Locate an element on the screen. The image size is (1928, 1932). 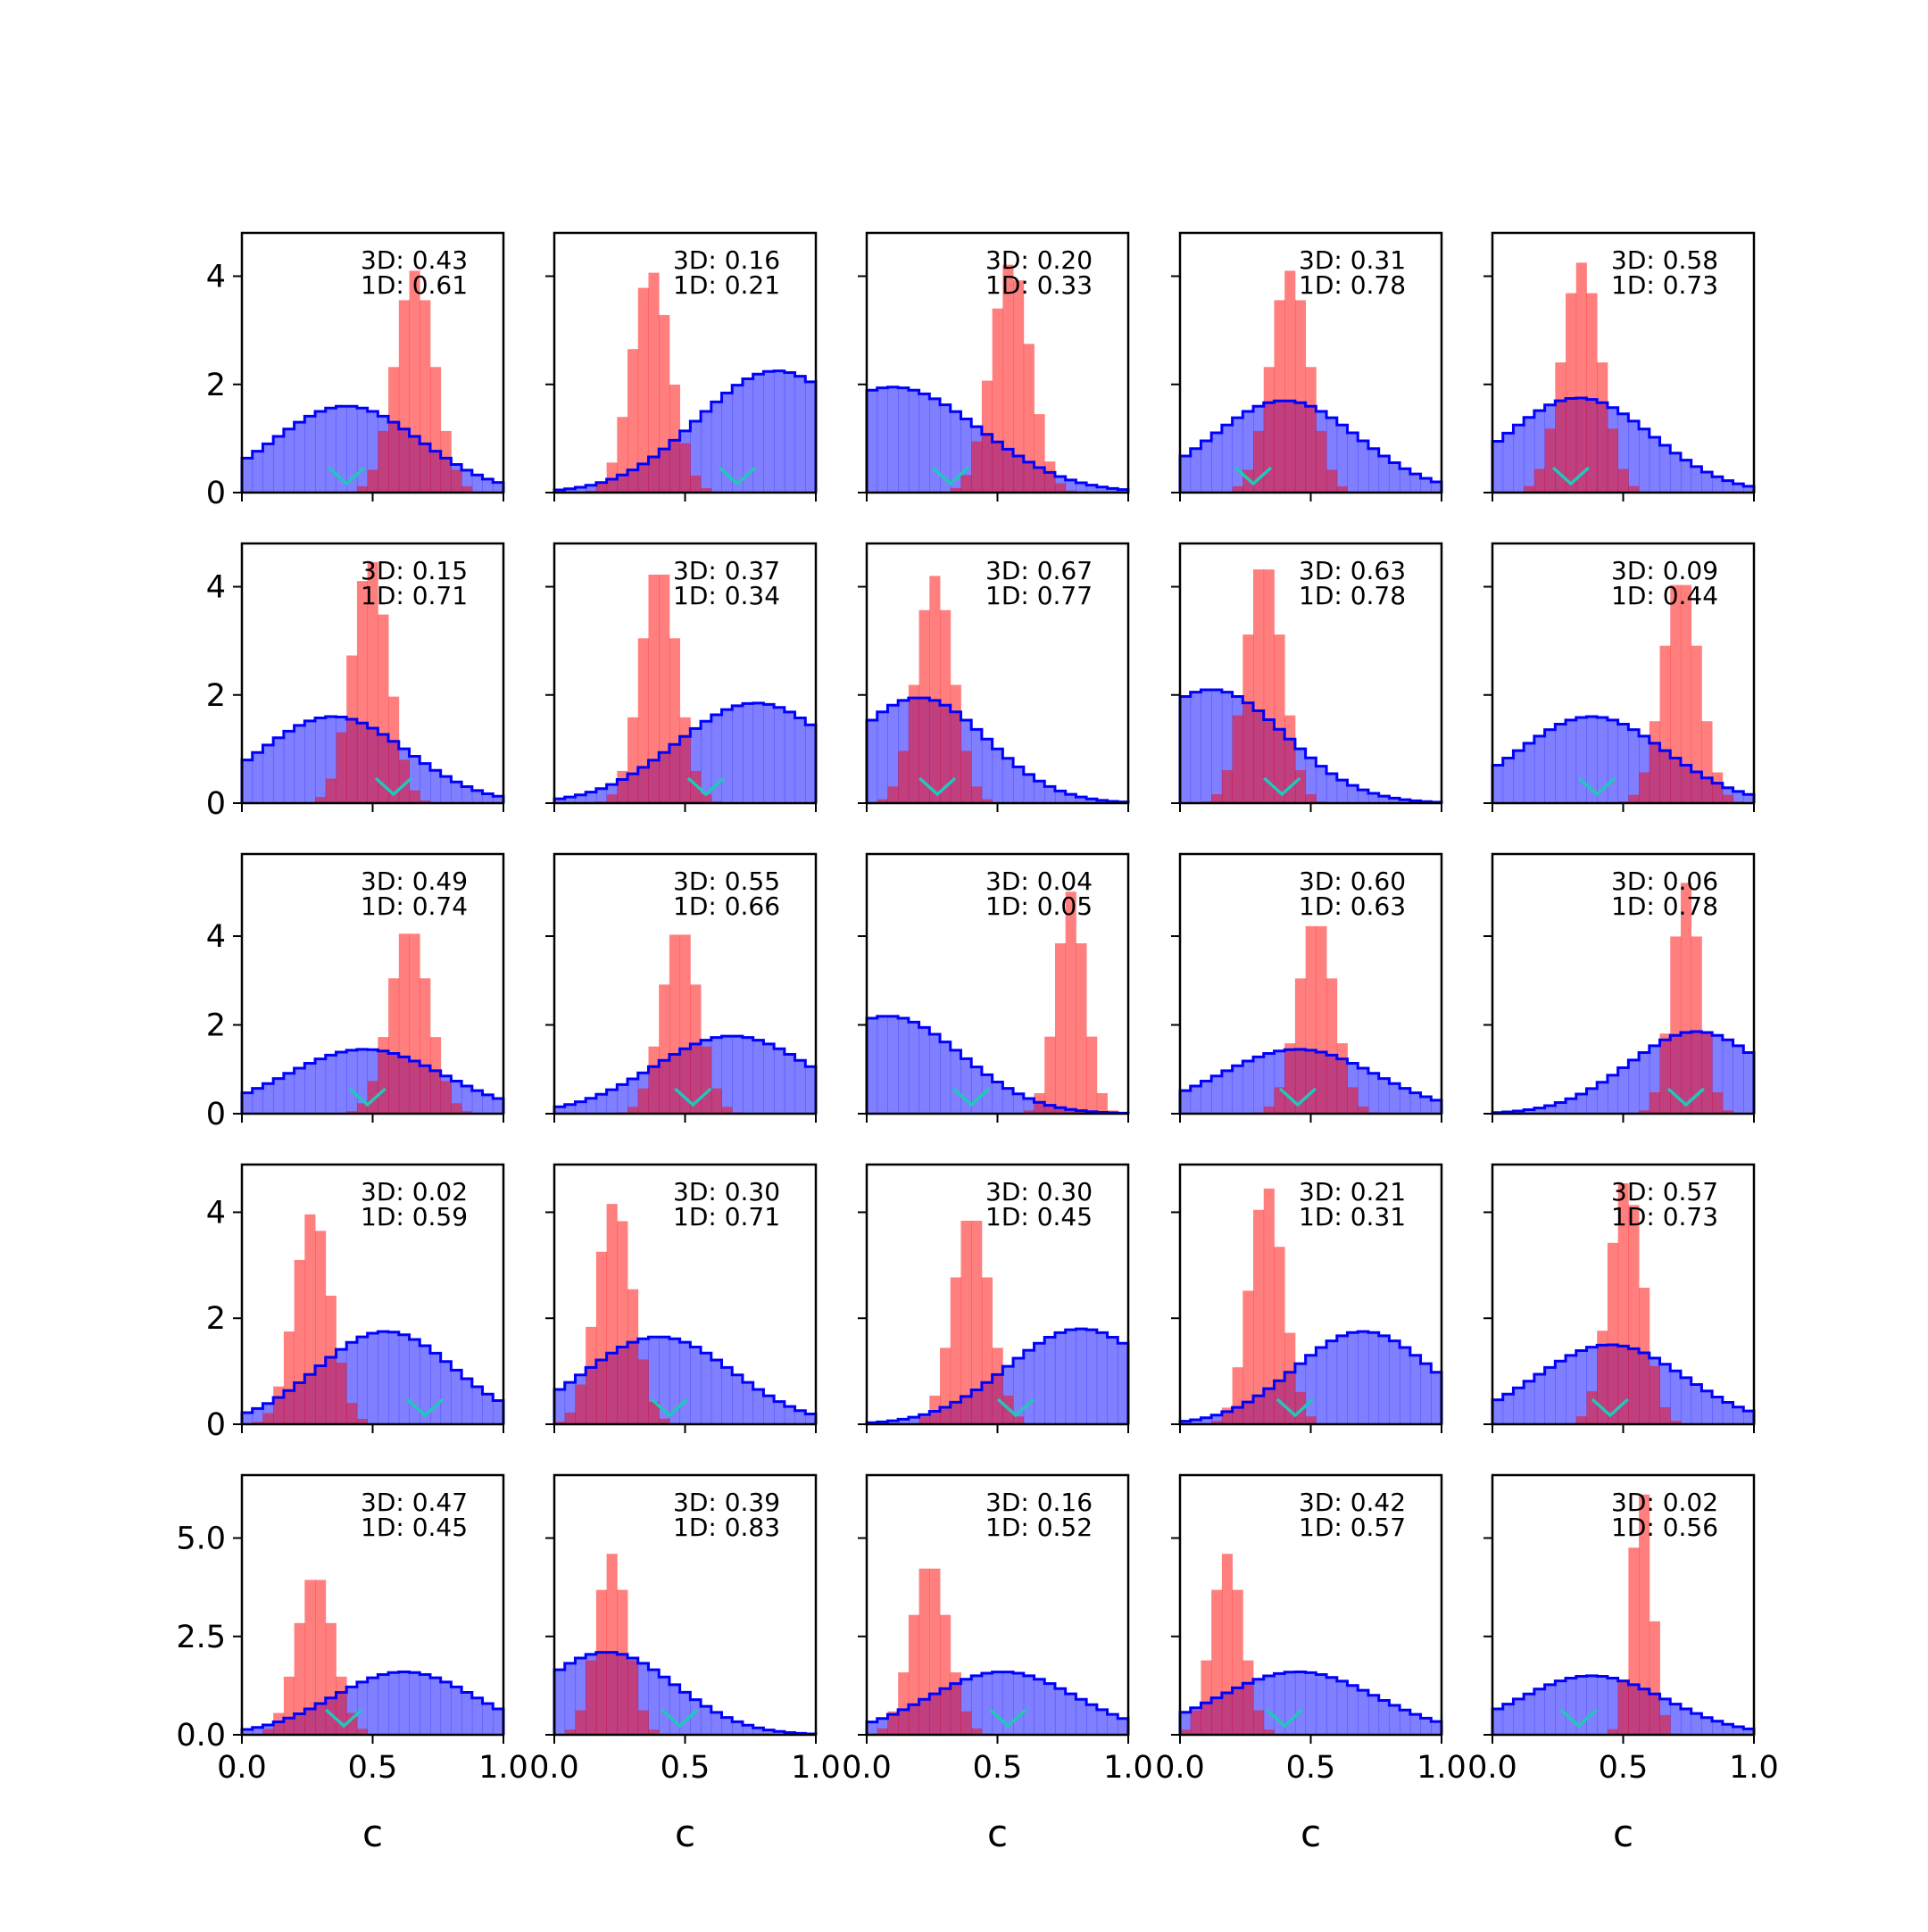
annotation-text: 1D: 0.61 is located at coordinates (414, 285).